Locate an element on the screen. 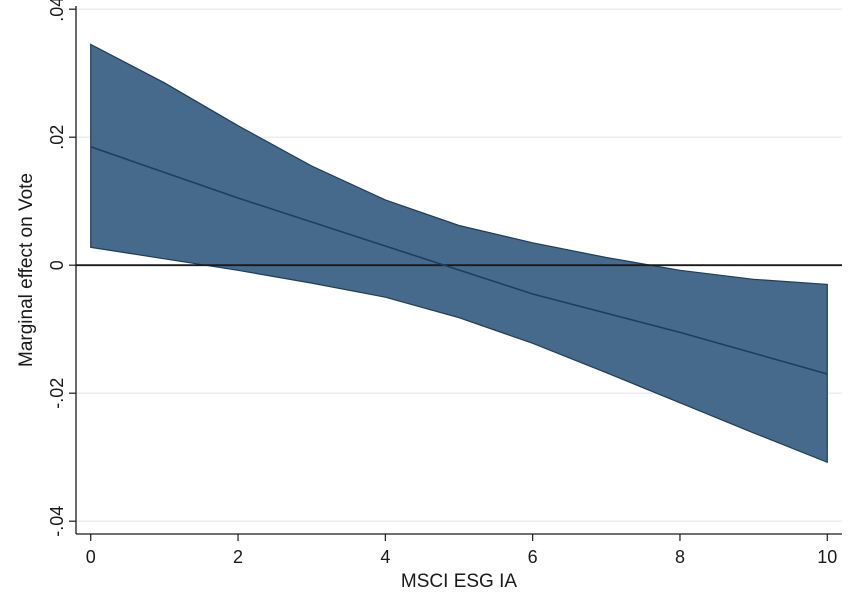 This screenshot has width=859, height=593. y-tick-label-2: 0 is located at coordinates (57, 265).